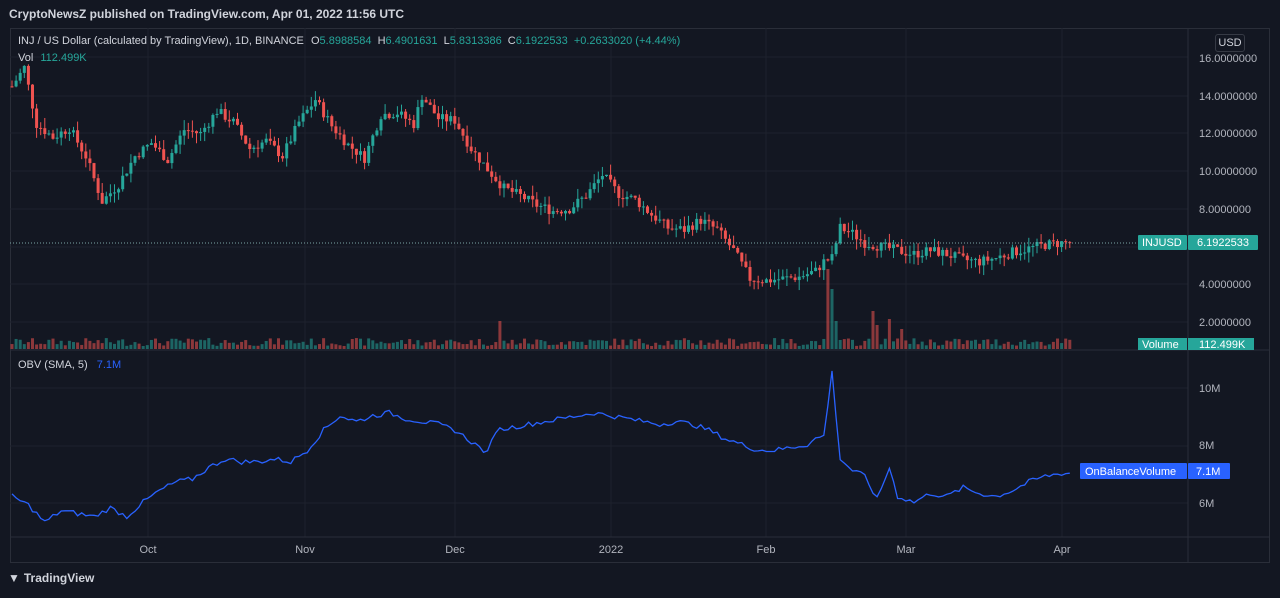  What do you see at coordinates (455, 550) in the screenshot?
I see `time-tick: Dec` at bounding box center [455, 550].